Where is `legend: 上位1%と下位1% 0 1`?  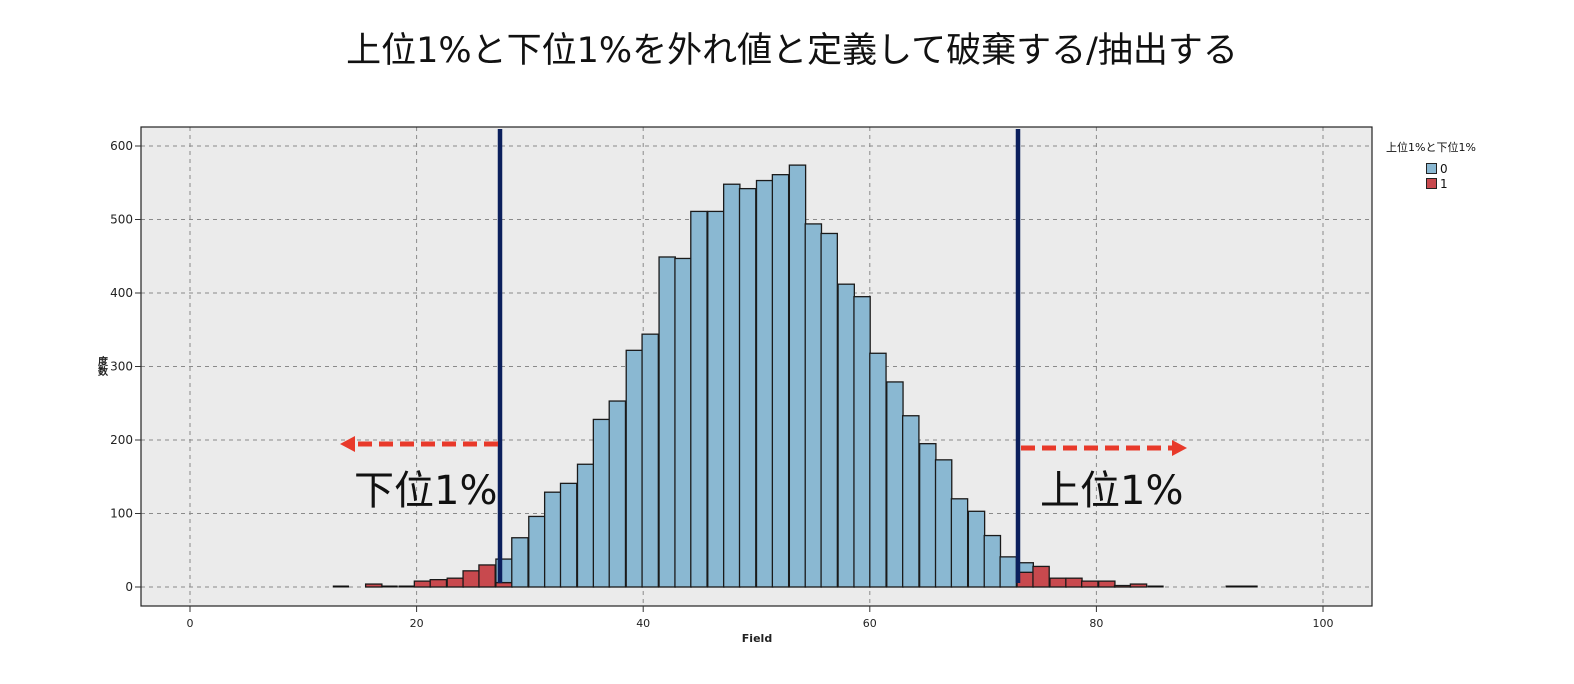 legend: 上位1%と下位1% 0 1 is located at coordinates (1431, 165).